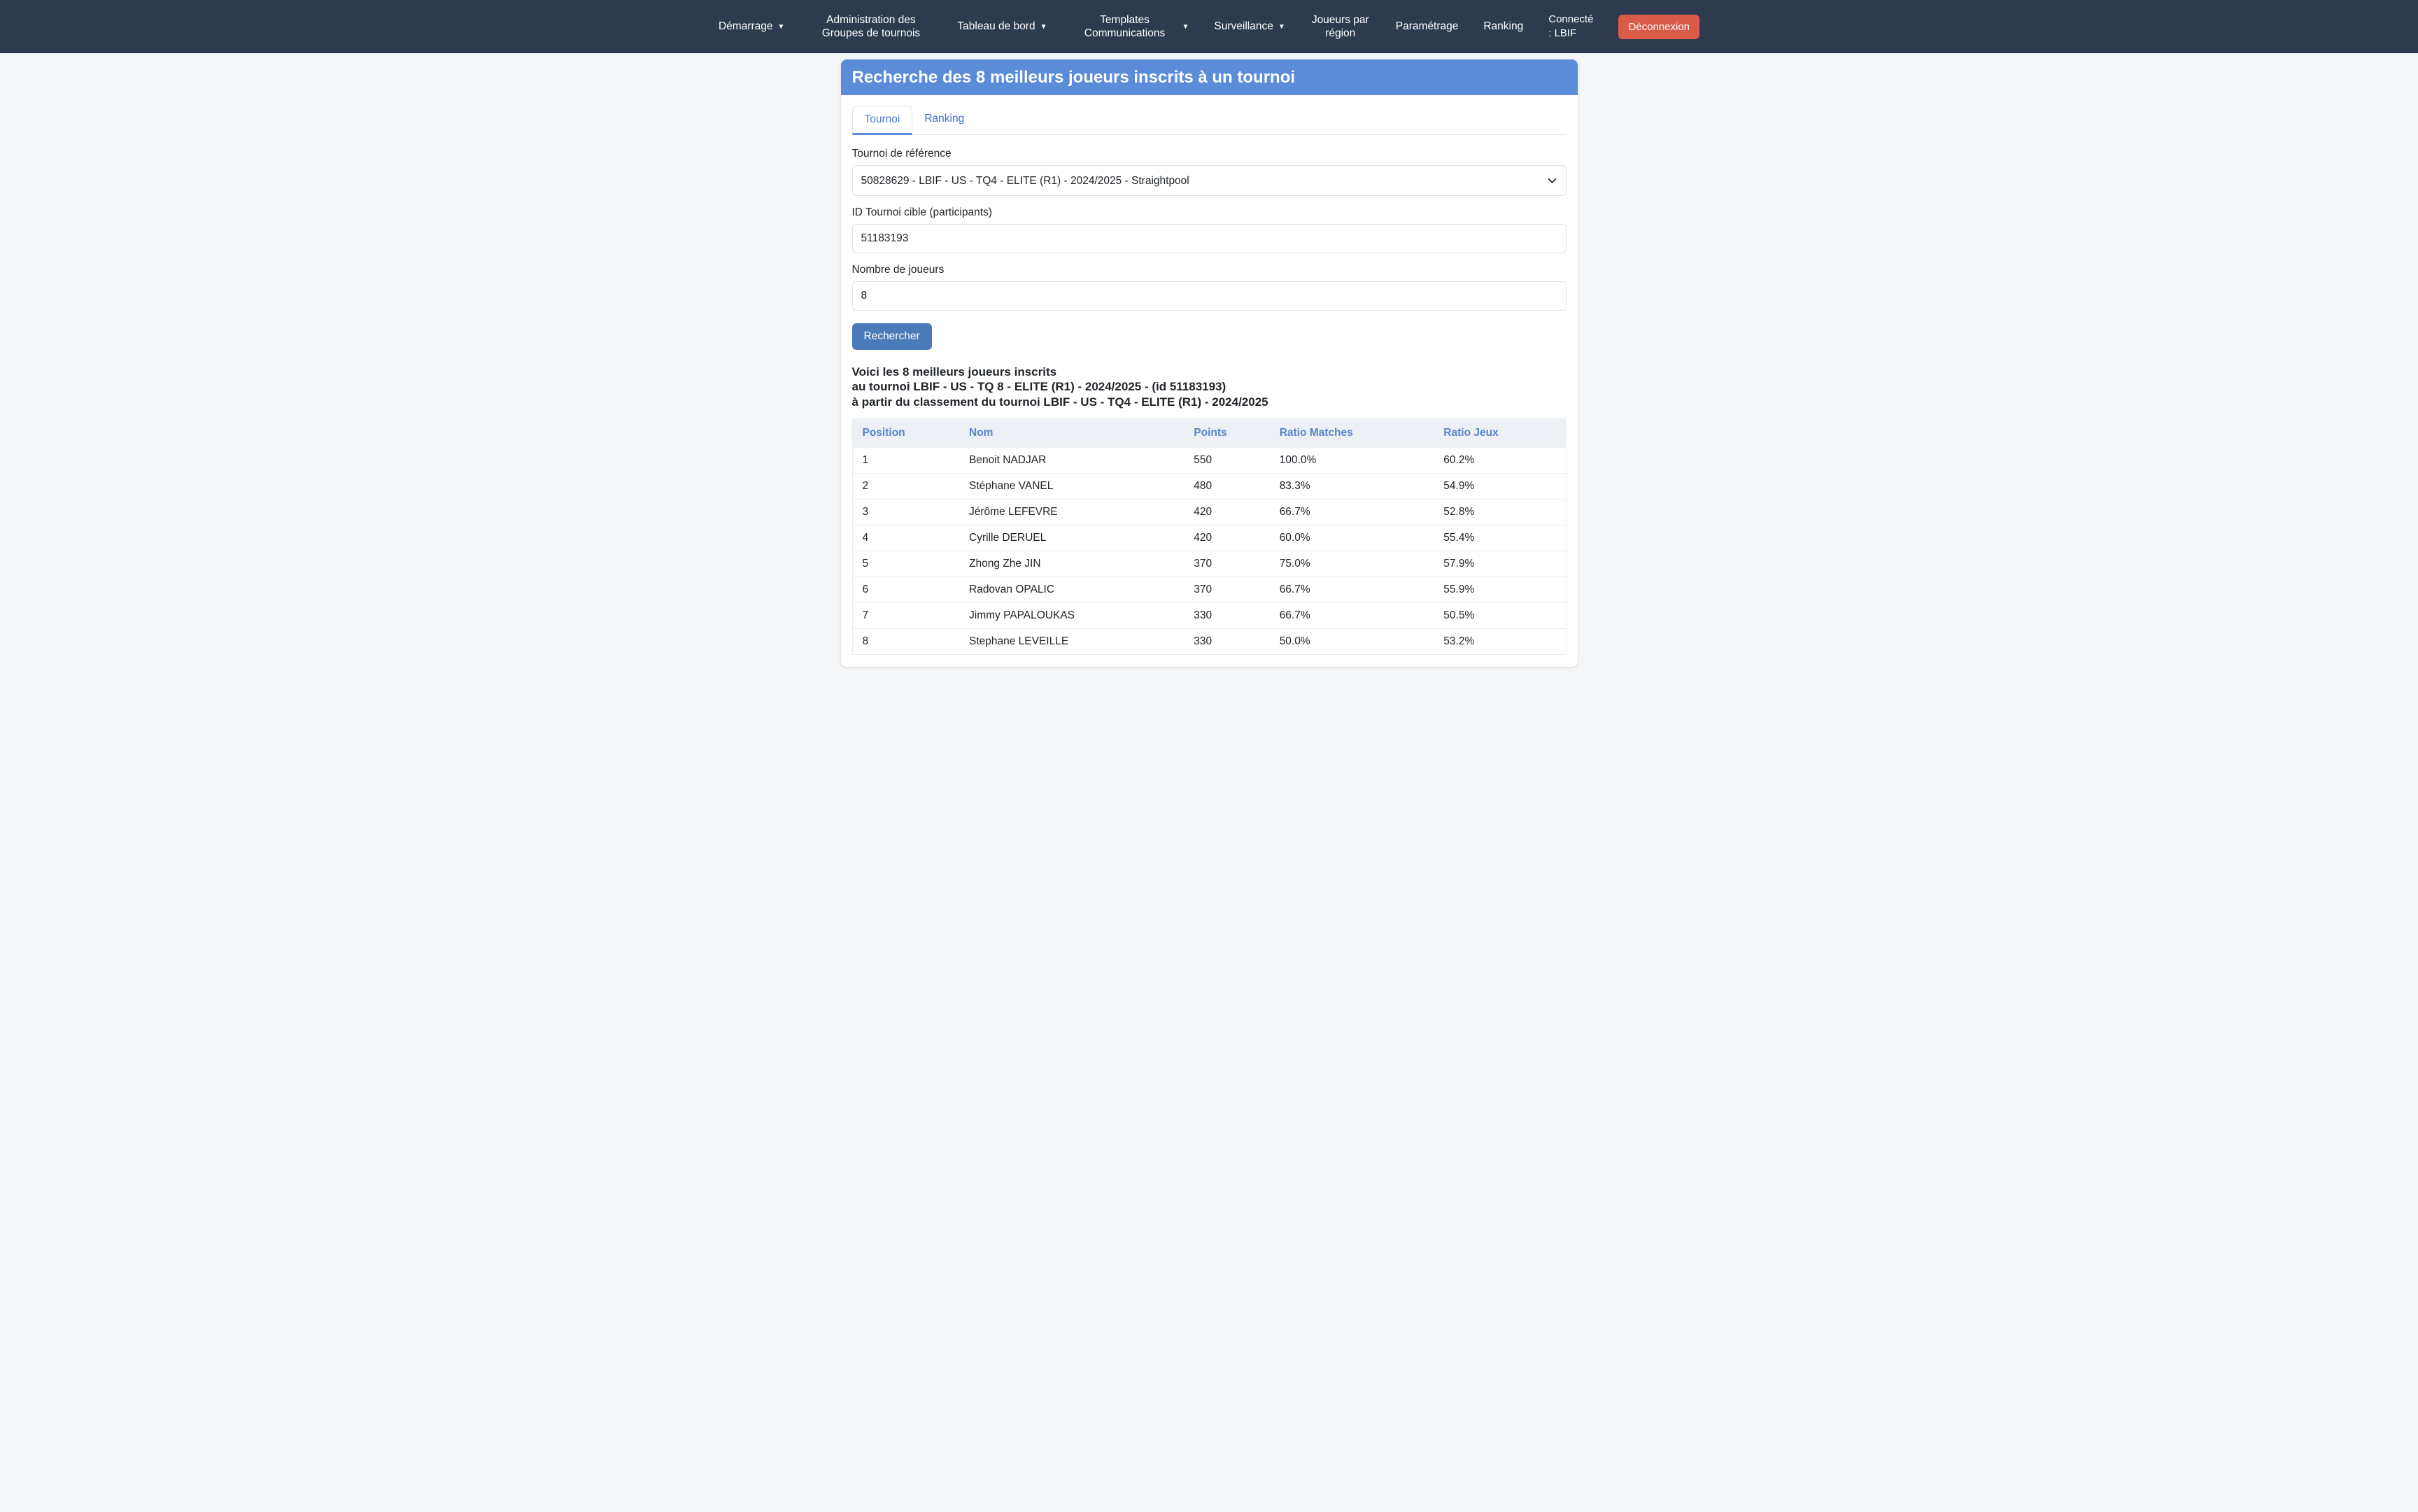 The image size is (2418, 1512). What do you see at coordinates (882, 121) in the screenshot?
I see `tab-tournoi: Tournoi` at bounding box center [882, 121].